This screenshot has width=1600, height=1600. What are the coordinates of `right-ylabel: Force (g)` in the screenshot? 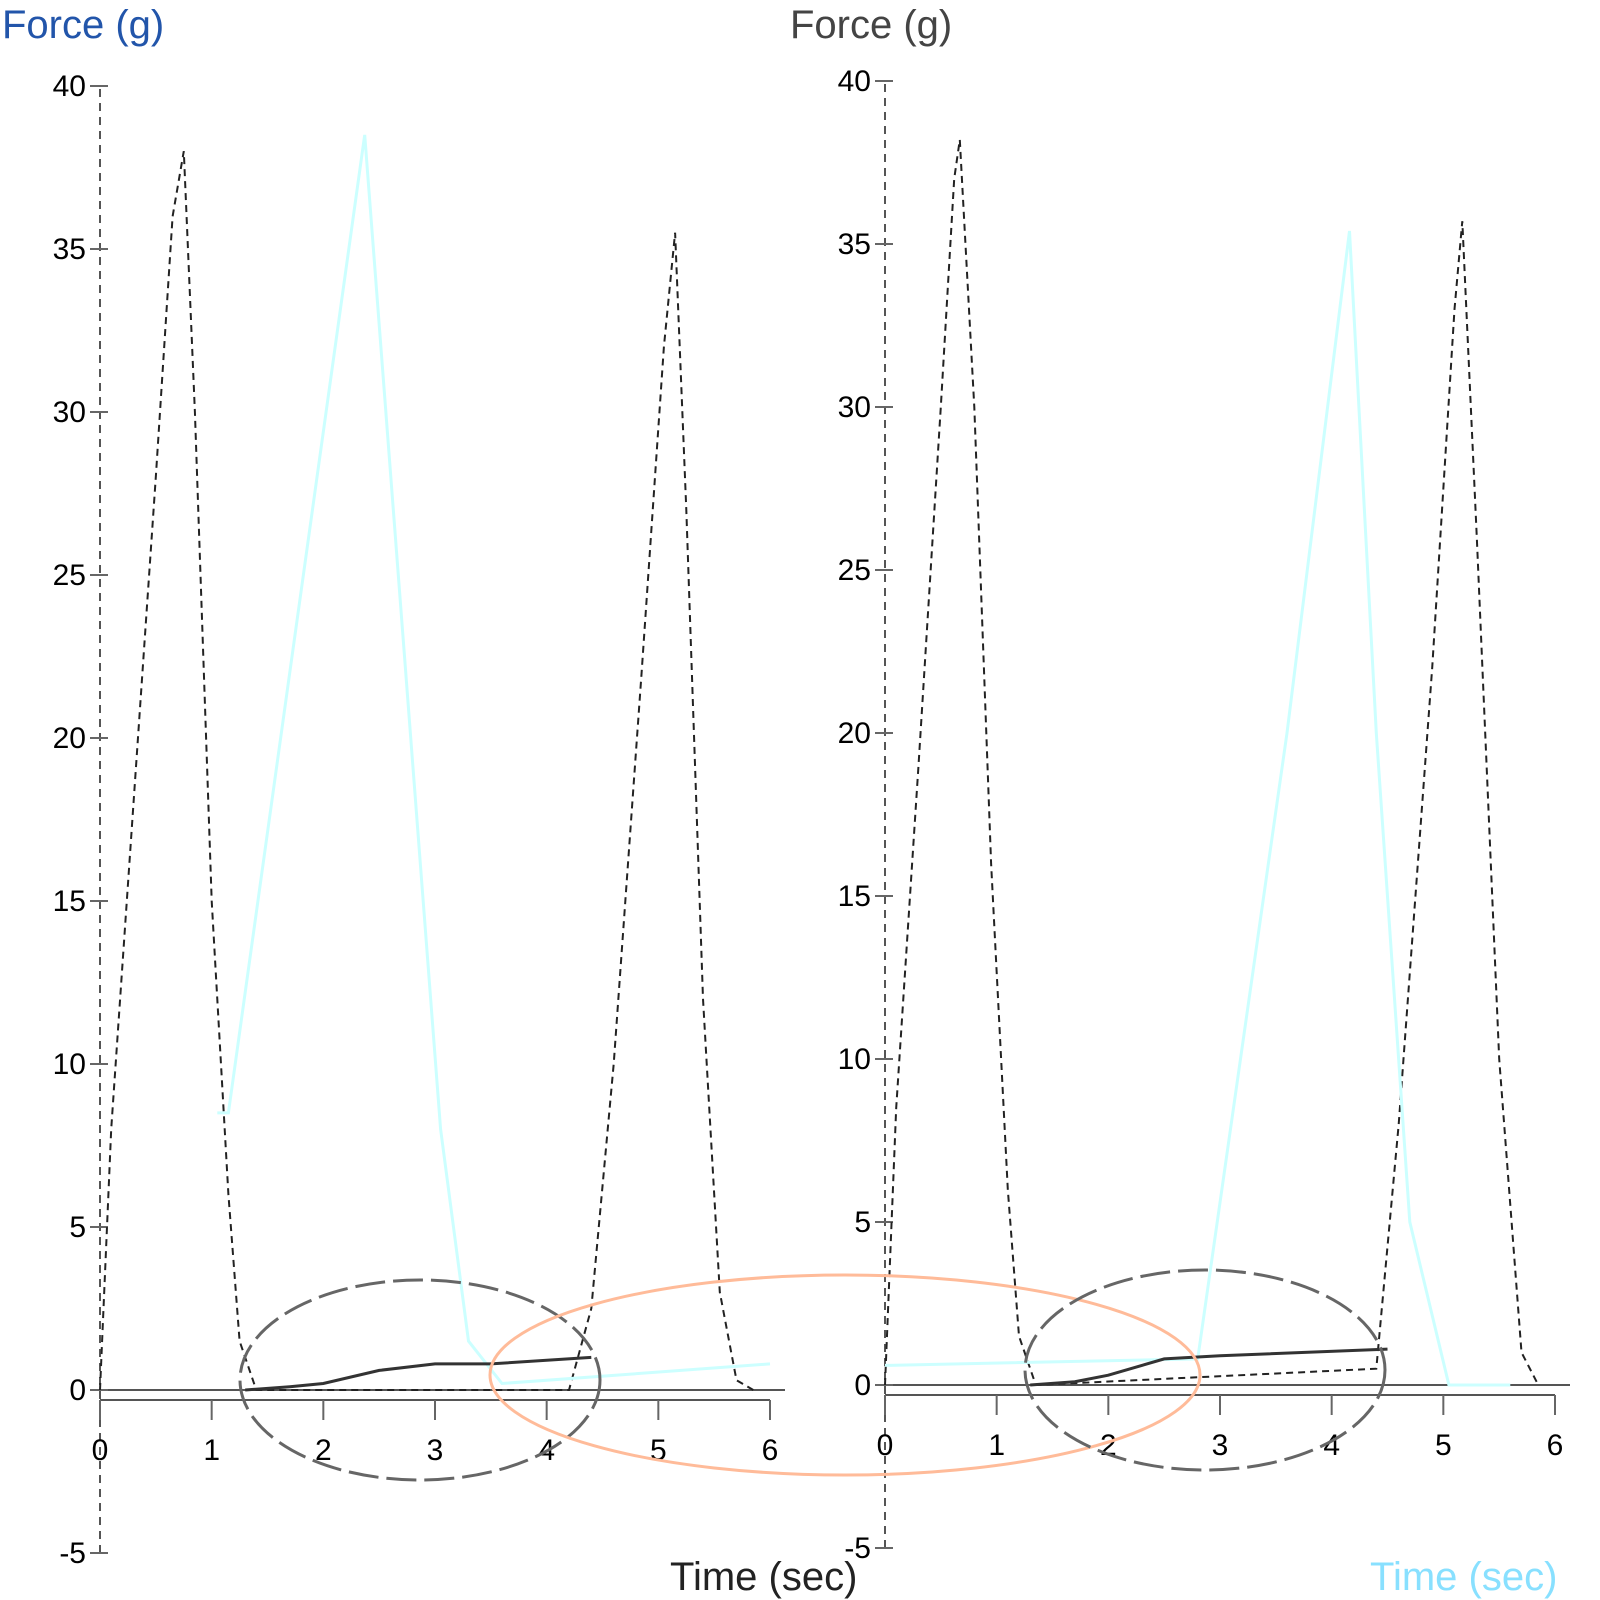 It's located at (871, 25).